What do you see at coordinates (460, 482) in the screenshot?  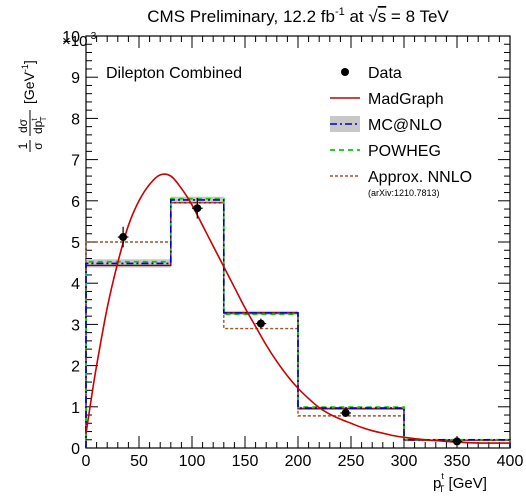 I see `x-axis-label: pt T [GeV]` at bounding box center [460, 482].